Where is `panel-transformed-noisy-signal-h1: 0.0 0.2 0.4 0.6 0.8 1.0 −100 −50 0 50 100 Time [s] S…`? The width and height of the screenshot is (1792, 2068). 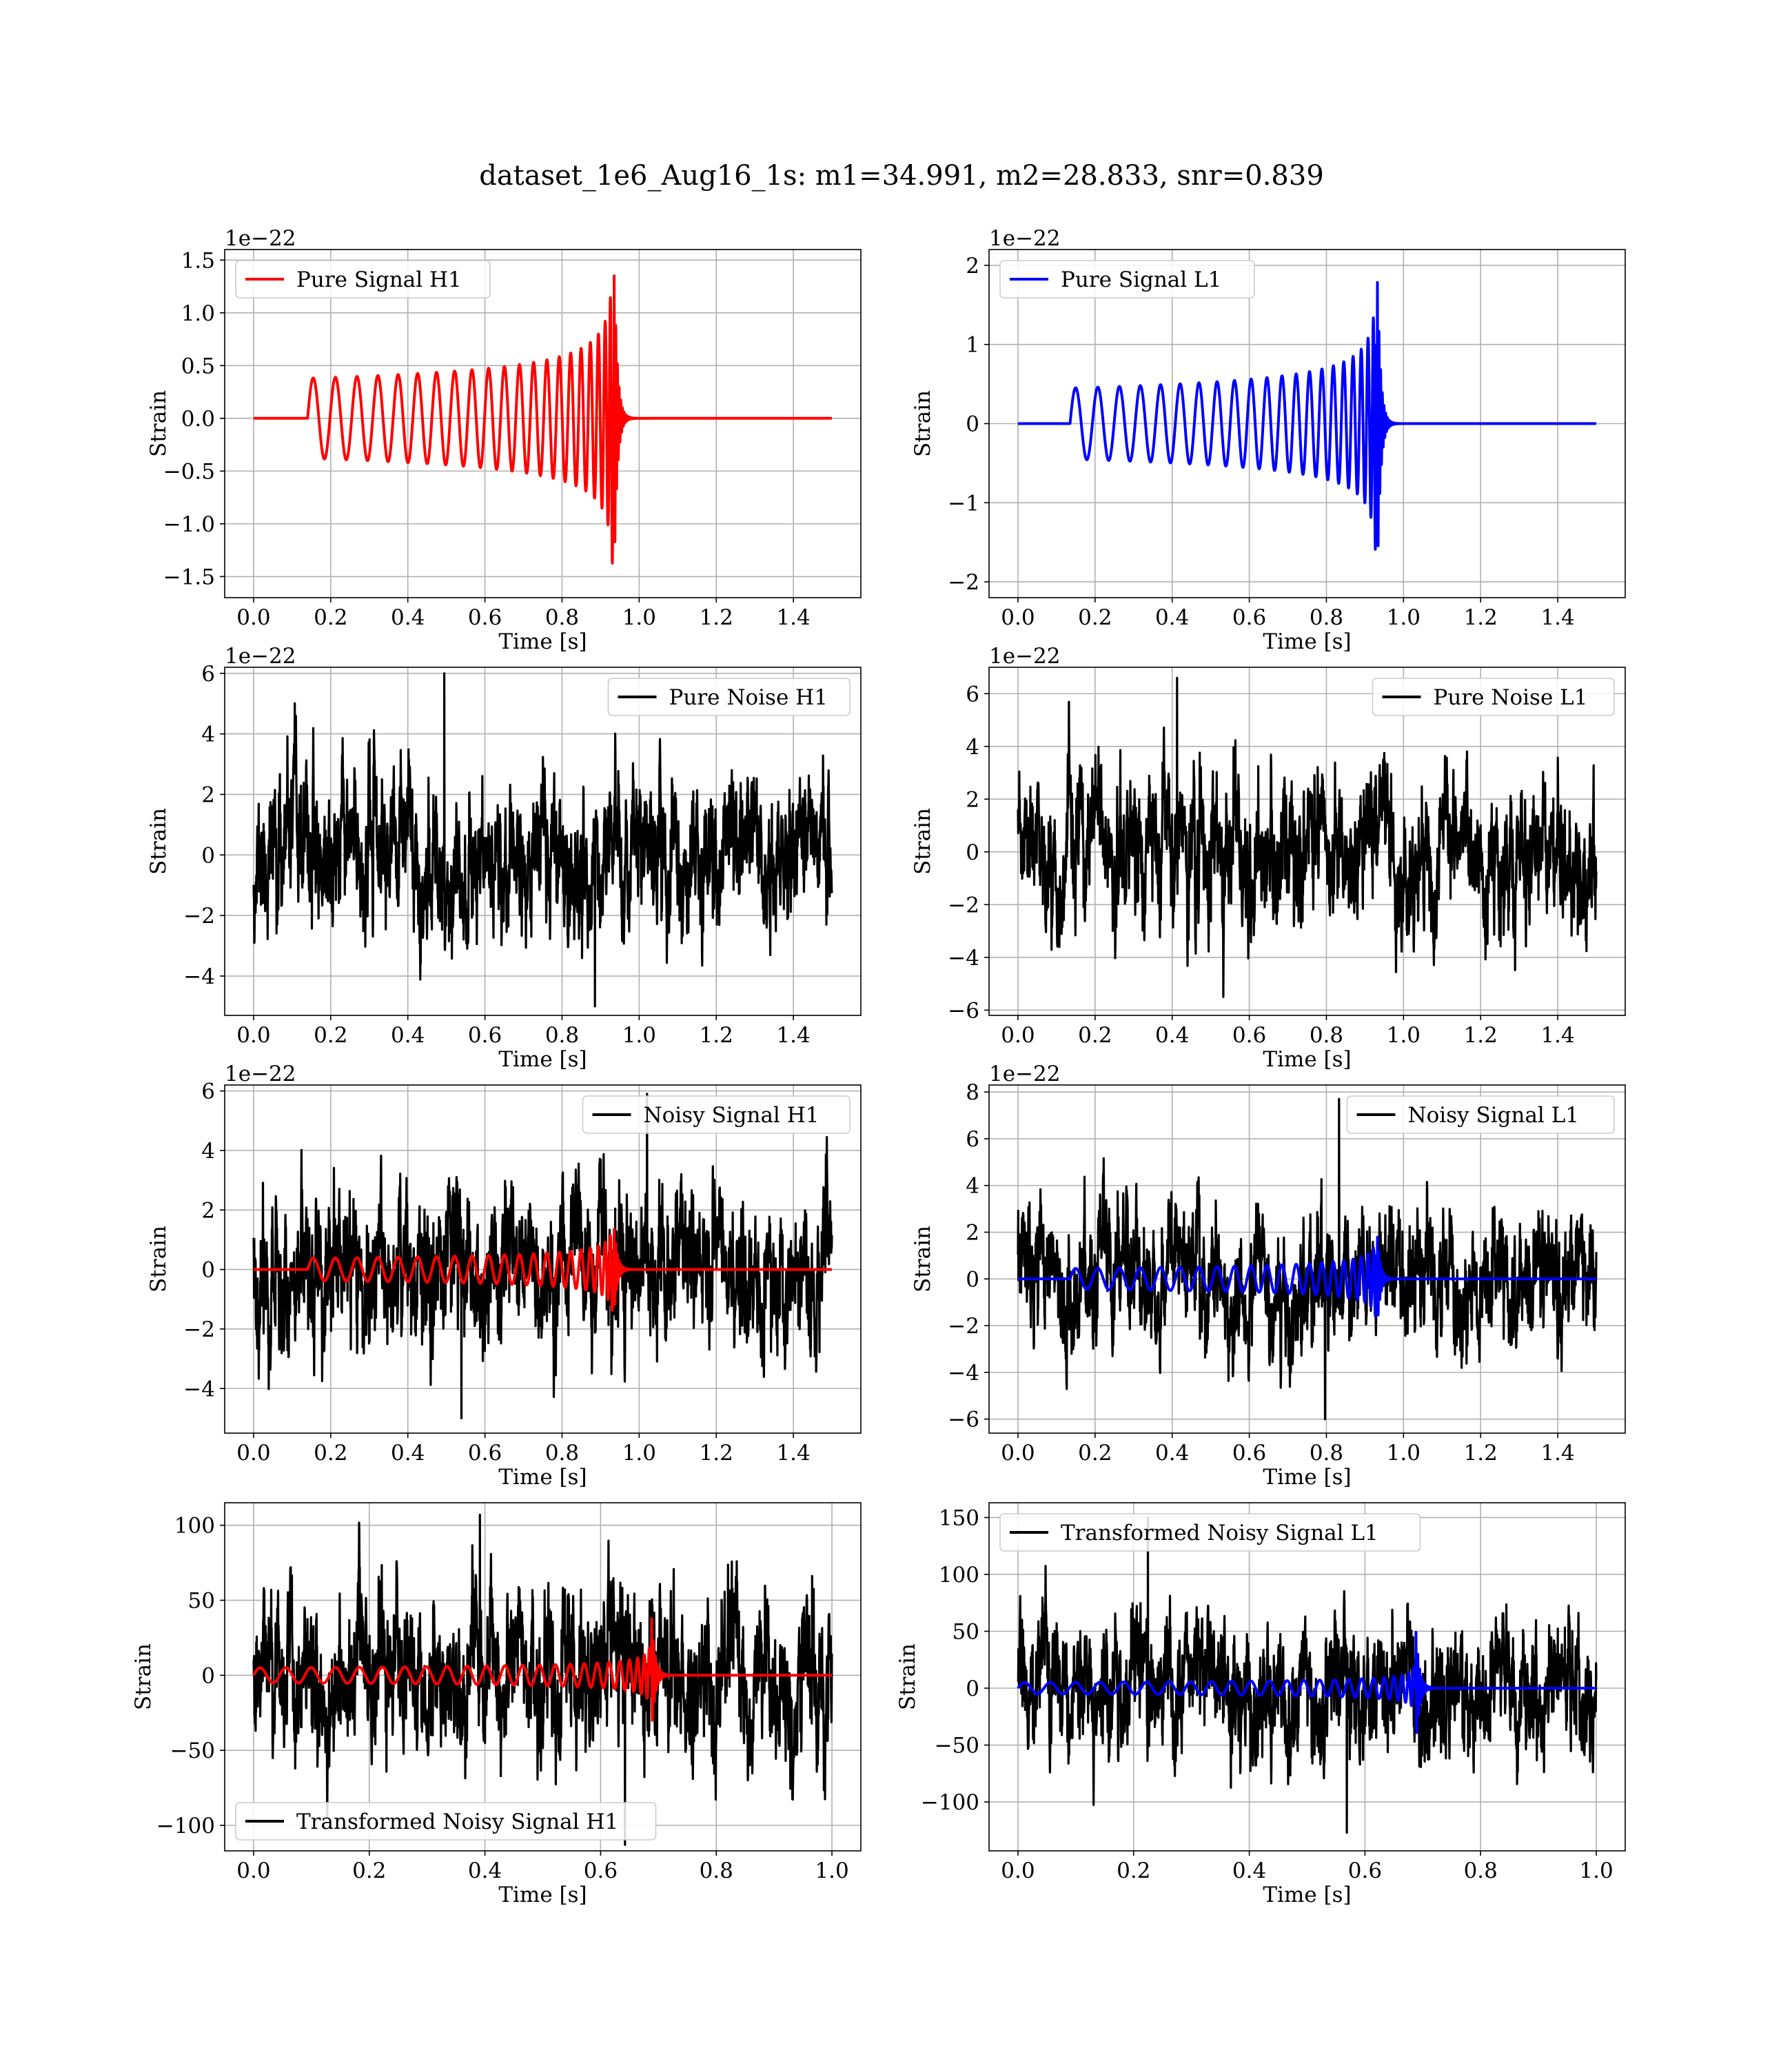
panel-transformed-noisy-signal-h1: 0.0 0.2 0.4 0.6 0.8 1.0 −100 −50 0 50 100 Time [s] S… is located at coordinates (496, 1704).